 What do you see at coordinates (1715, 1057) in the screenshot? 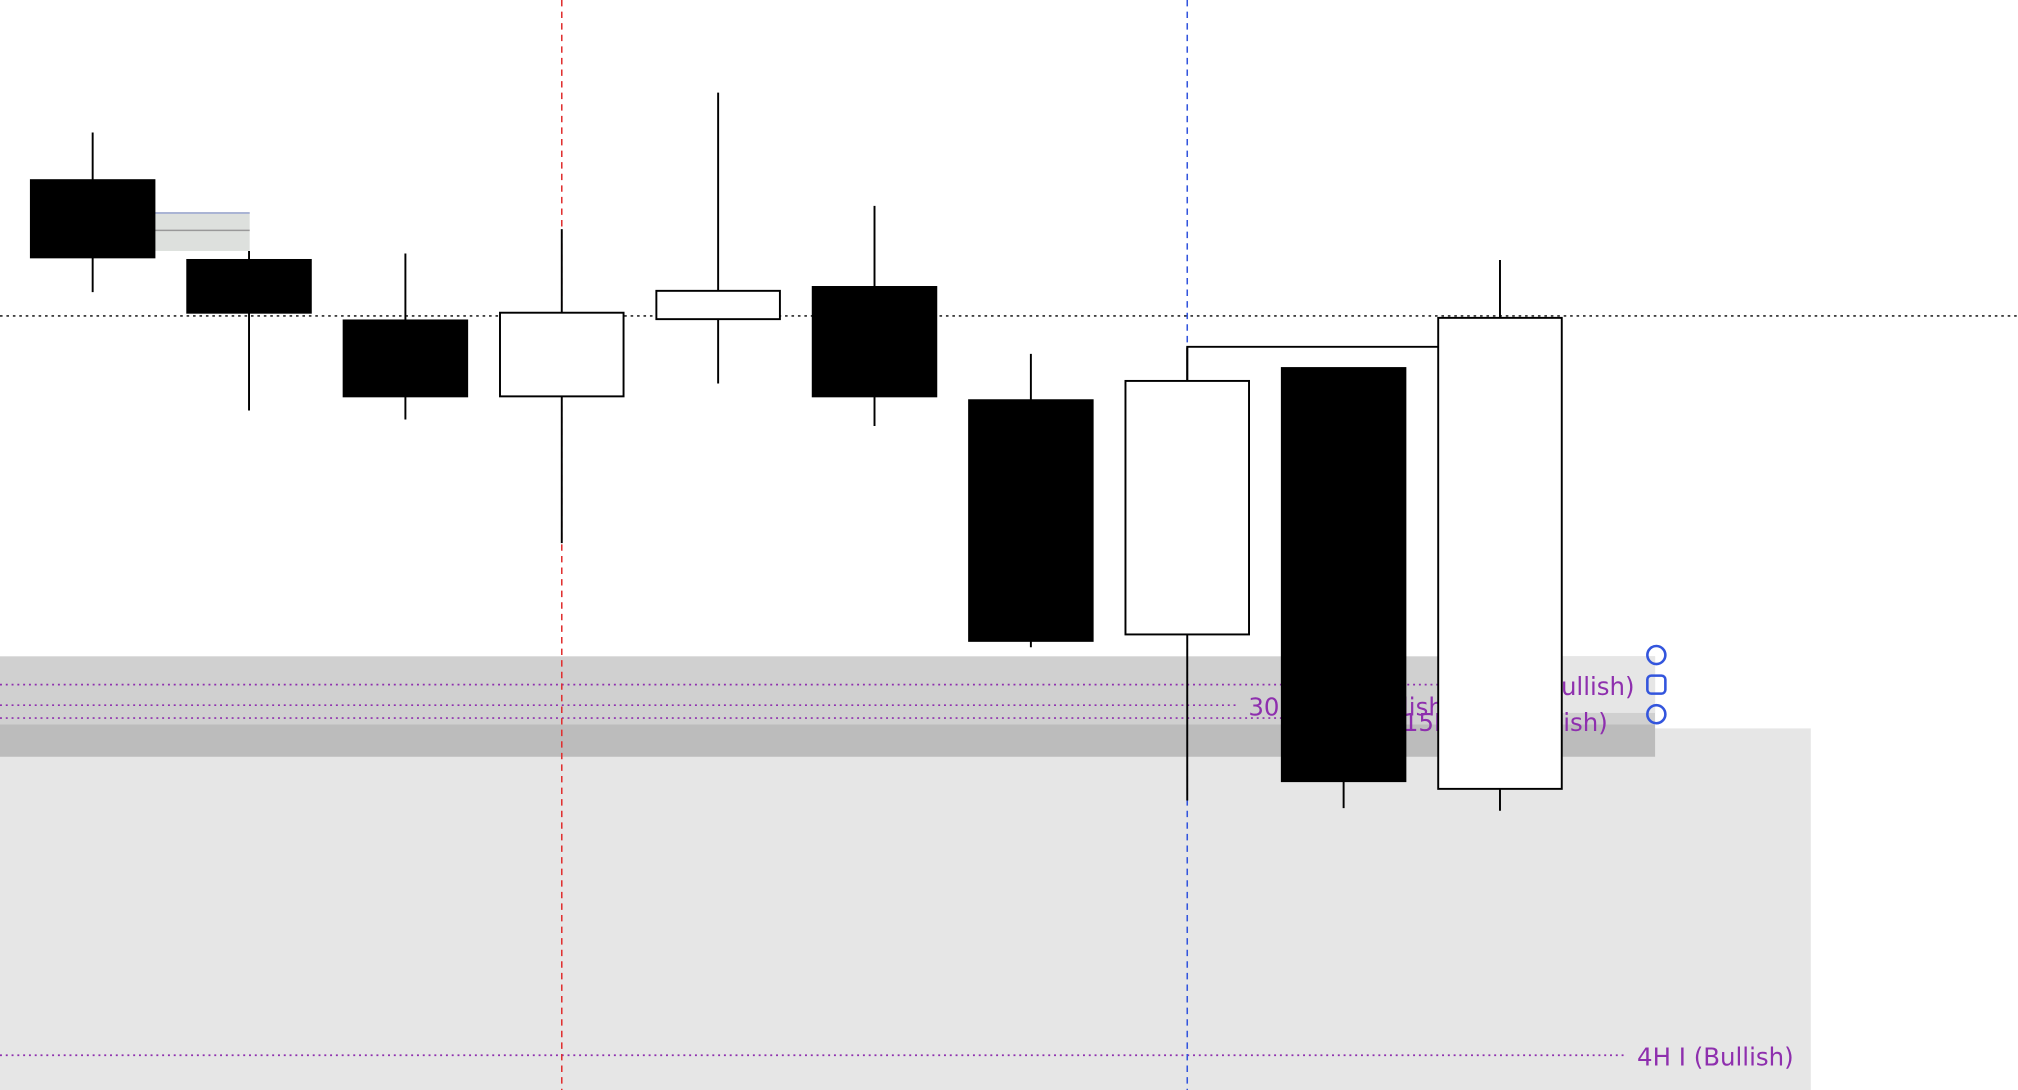
I see `level-label: 4H I (Bullish)` at bounding box center [1715, 1057].